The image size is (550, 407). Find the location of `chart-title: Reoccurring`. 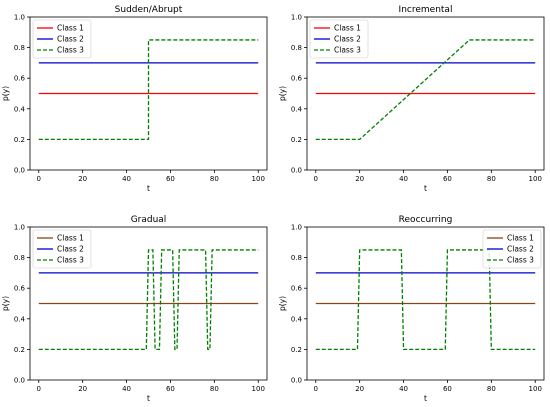

chart-title: Reoccurring is located at coordinates (426, 220).